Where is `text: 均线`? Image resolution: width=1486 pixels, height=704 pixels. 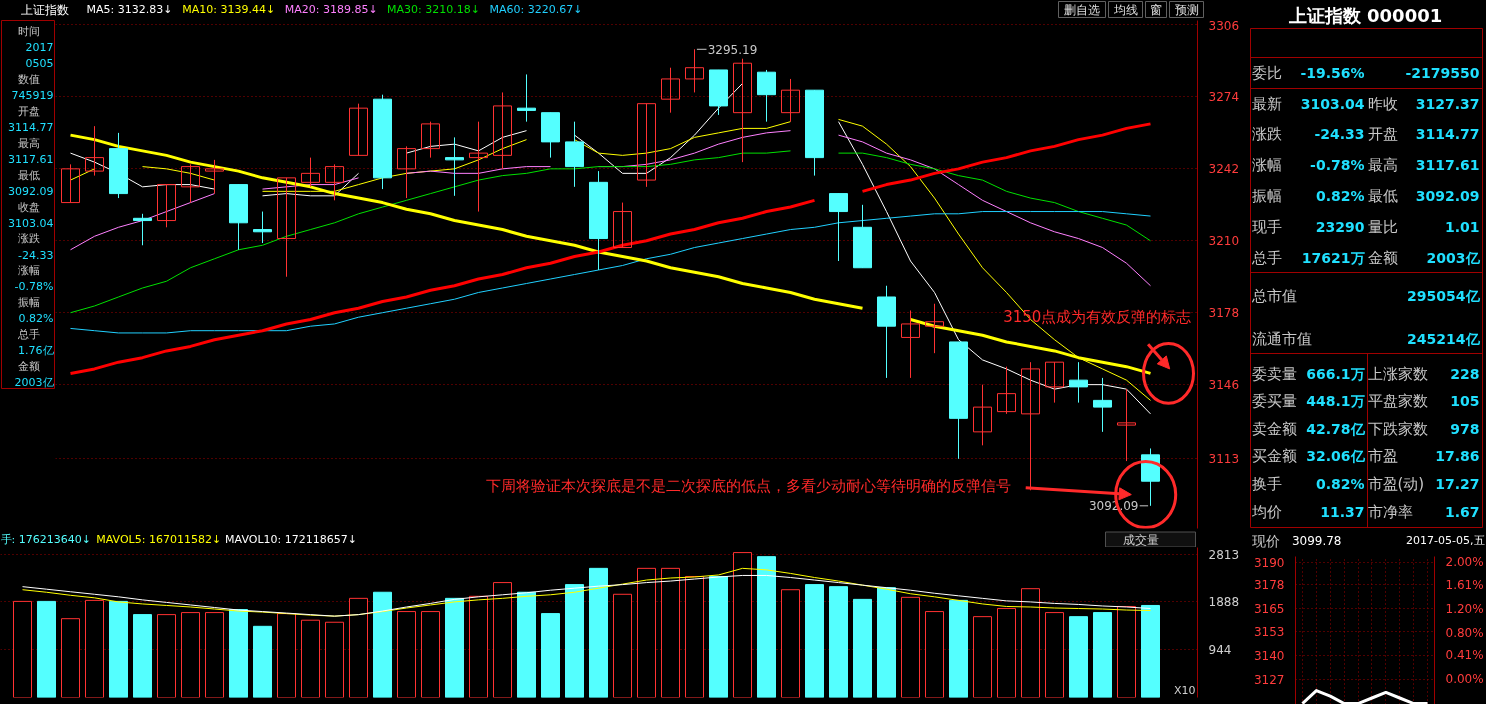 text: 均线 is located at coordinates (1125, 9).